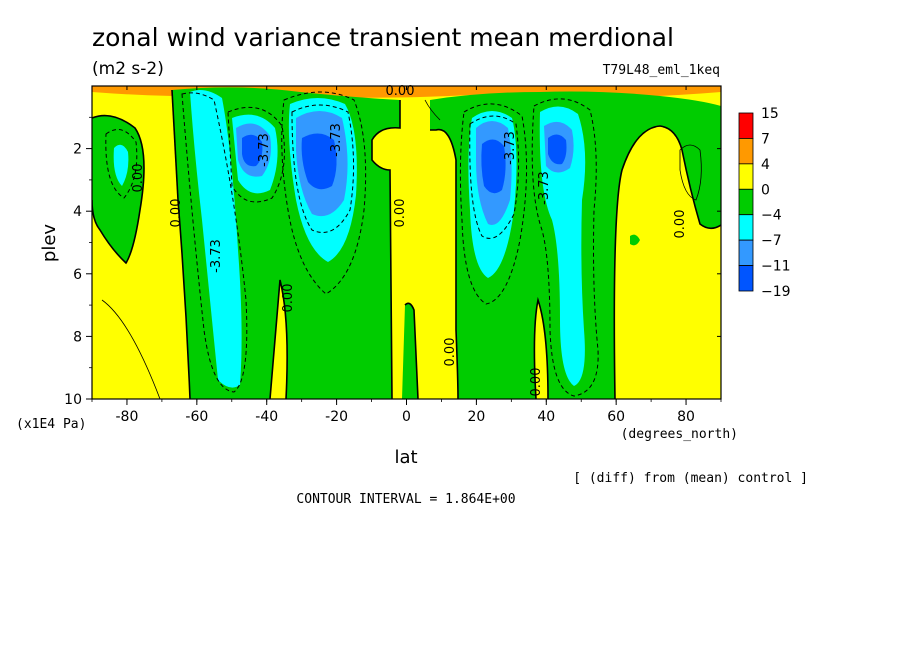 The image size is (904, 654). What do you see at coordinates (319, 161) in the screenshot?
I see `field-core-25s` at bounding box center [319, 161].